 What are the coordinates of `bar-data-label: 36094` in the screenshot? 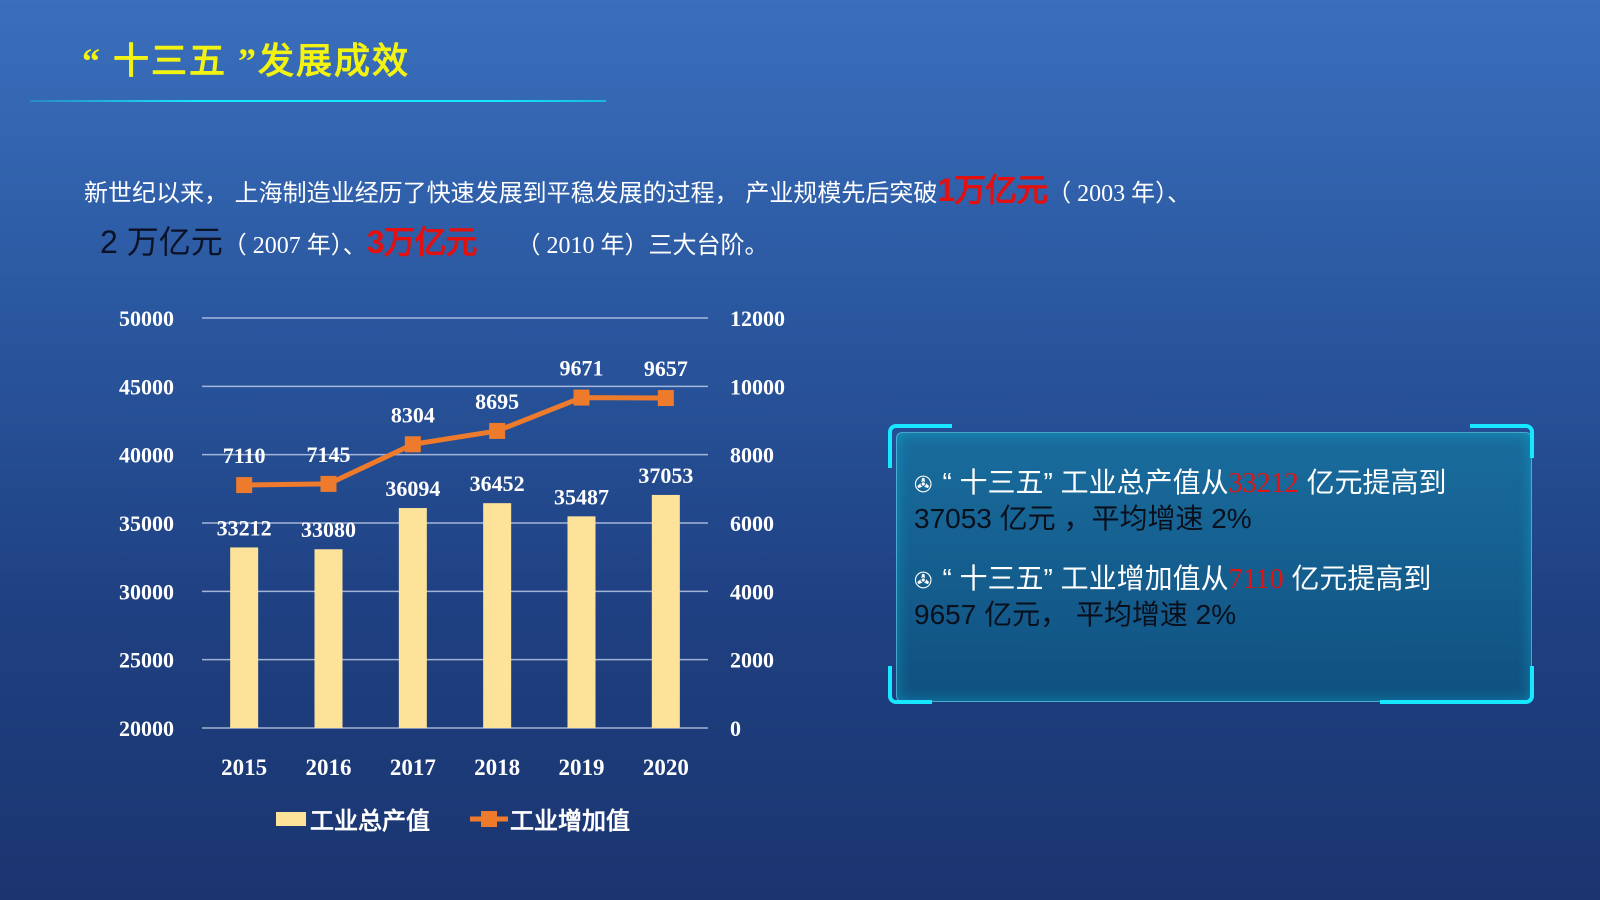 It's located at (412, 488).